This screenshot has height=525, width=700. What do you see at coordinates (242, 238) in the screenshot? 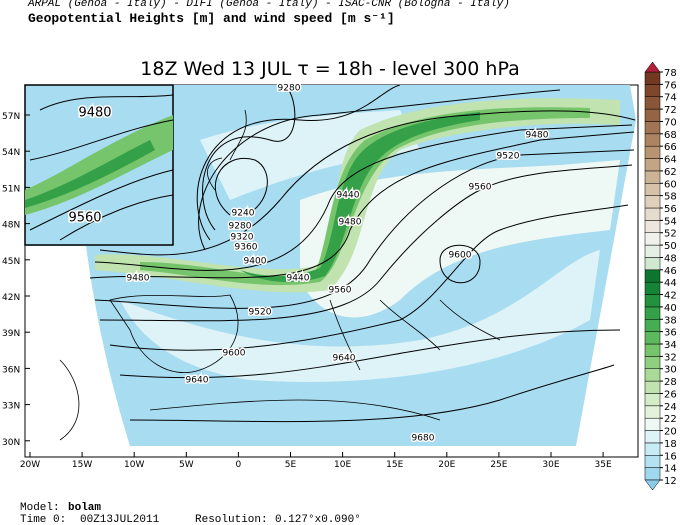
I see `label-text: 9320` at bounding box center [242, 238].